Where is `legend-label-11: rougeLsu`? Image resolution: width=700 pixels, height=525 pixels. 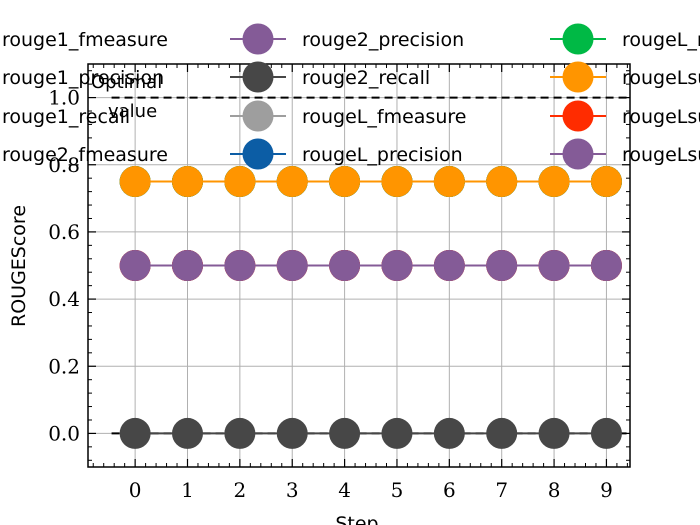
legend-label-11: rougeLsu is located at coordinates (661, 155).